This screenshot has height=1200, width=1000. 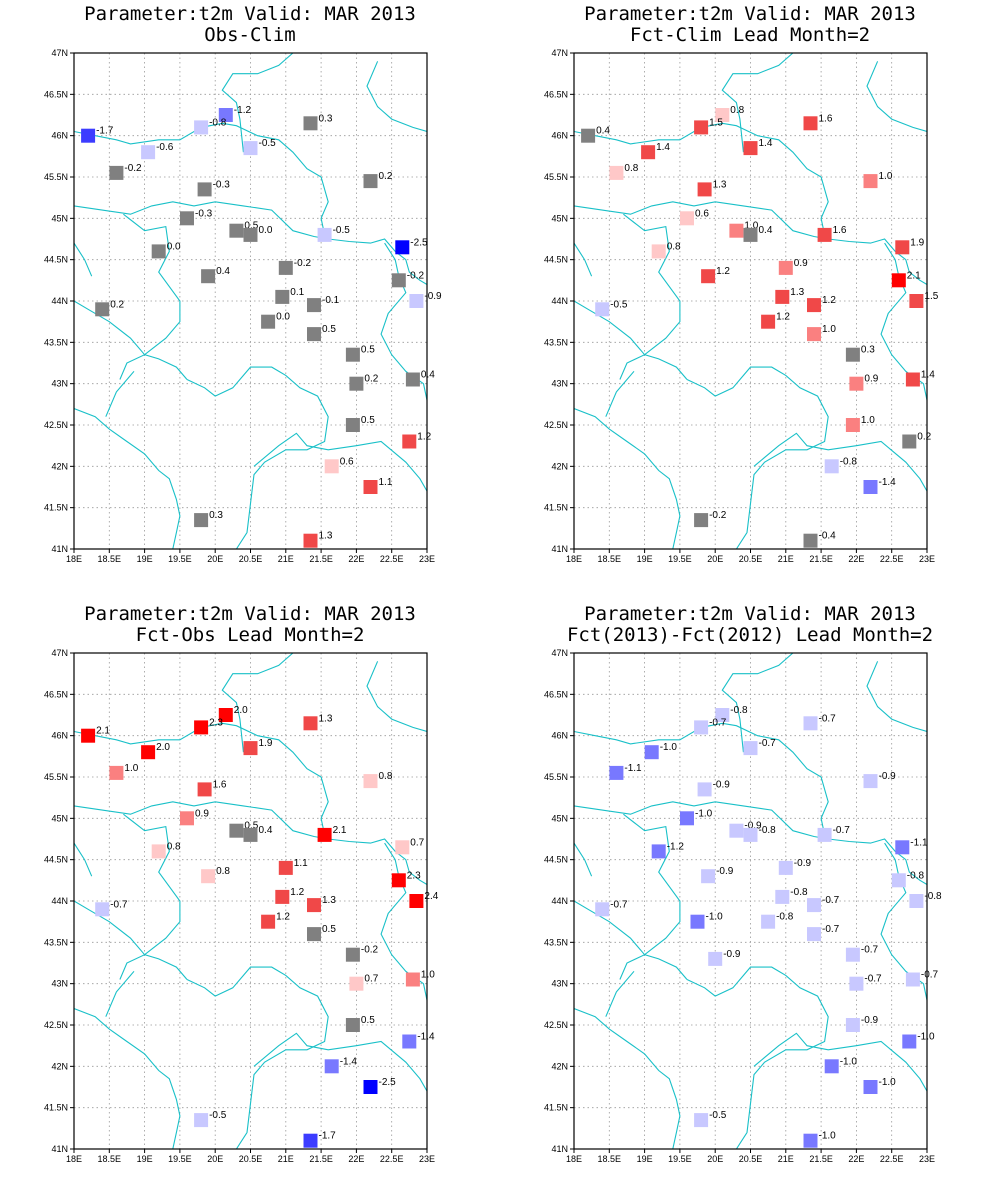 What do you see at coordinates (59, 736) in the screenshot?
I see `y-tick-label: 46N` at bounding box center [59, 736].